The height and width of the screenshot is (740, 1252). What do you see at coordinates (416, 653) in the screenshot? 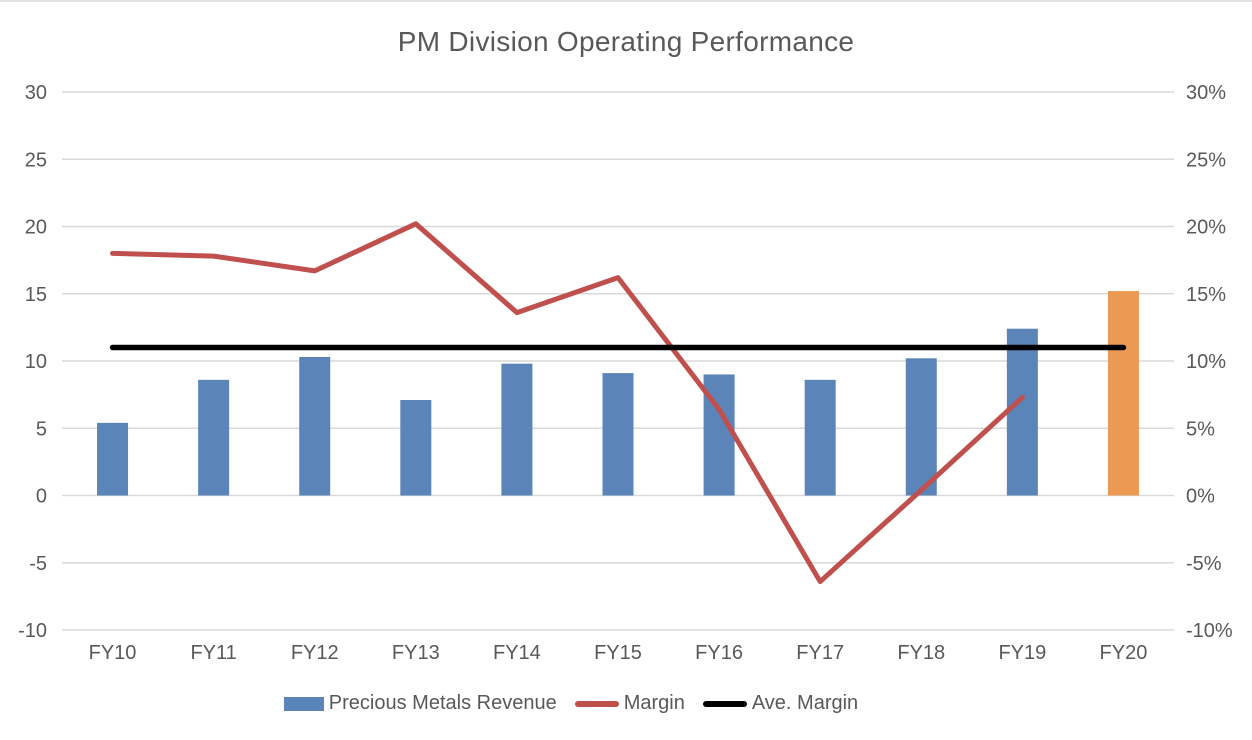
I see `x-axis-tick-FY13: FY13` at bounding box center [416, 653].